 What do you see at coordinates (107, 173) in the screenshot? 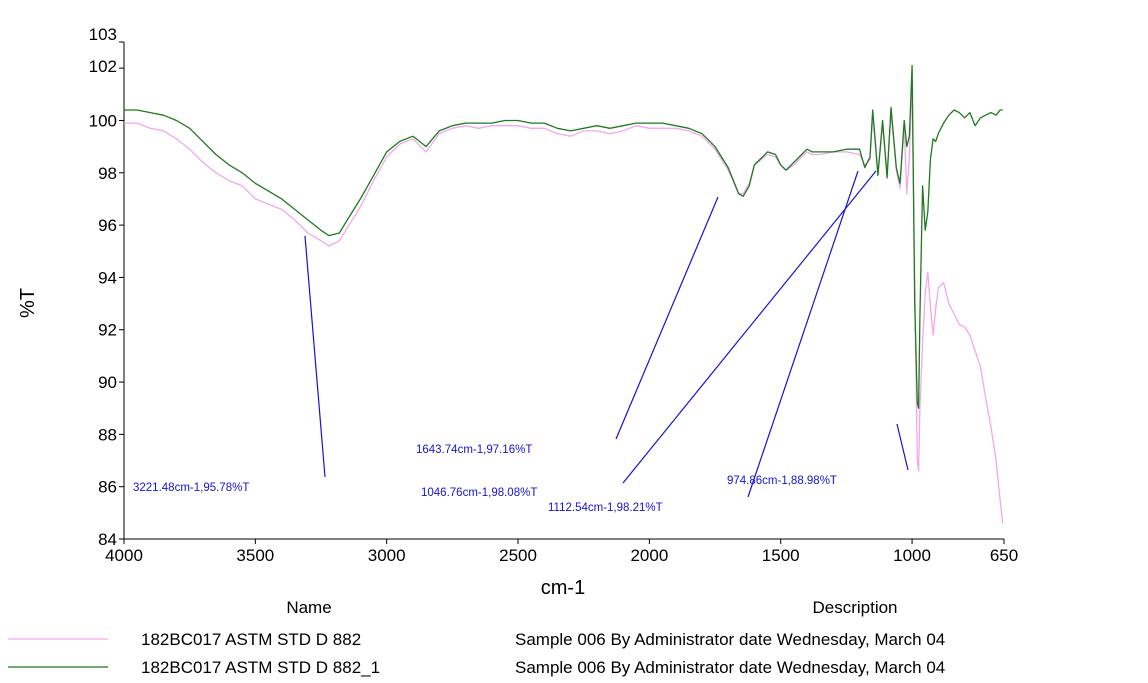
I see `y-tick-label: 98` at bounding box center [107, 173].